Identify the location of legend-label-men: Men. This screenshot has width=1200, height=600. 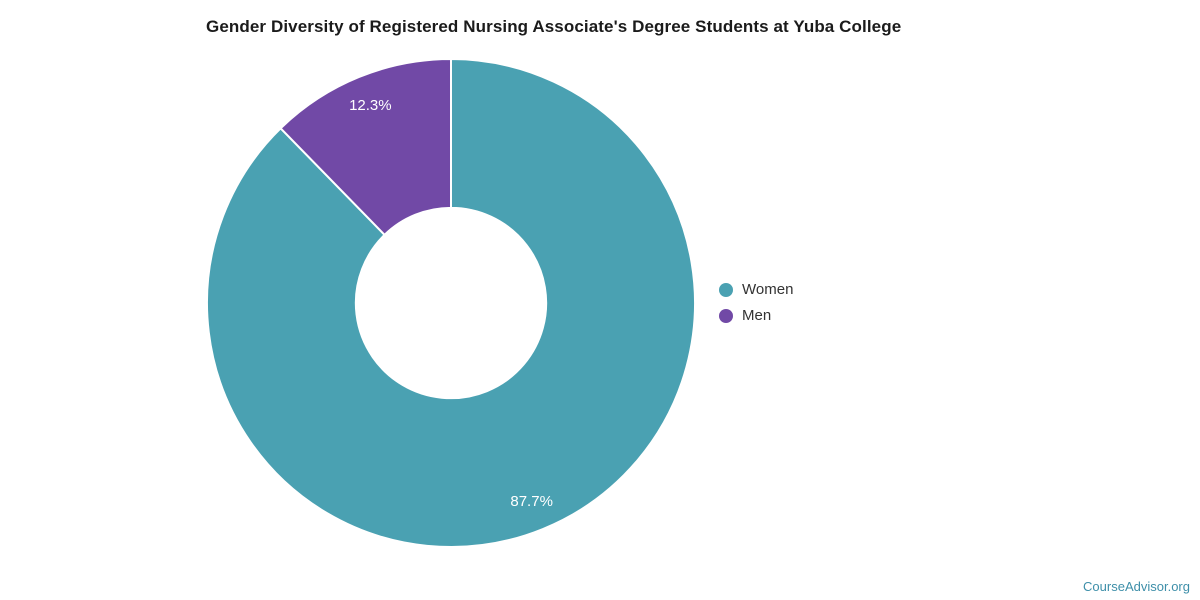
(757, 315).